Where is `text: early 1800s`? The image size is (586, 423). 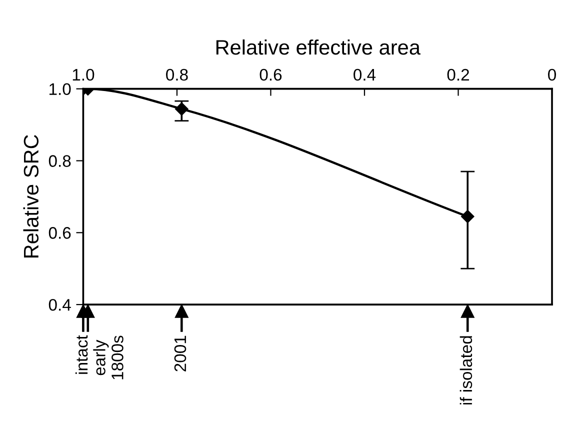 text: early 1800s is located at coordinates (108, 358).